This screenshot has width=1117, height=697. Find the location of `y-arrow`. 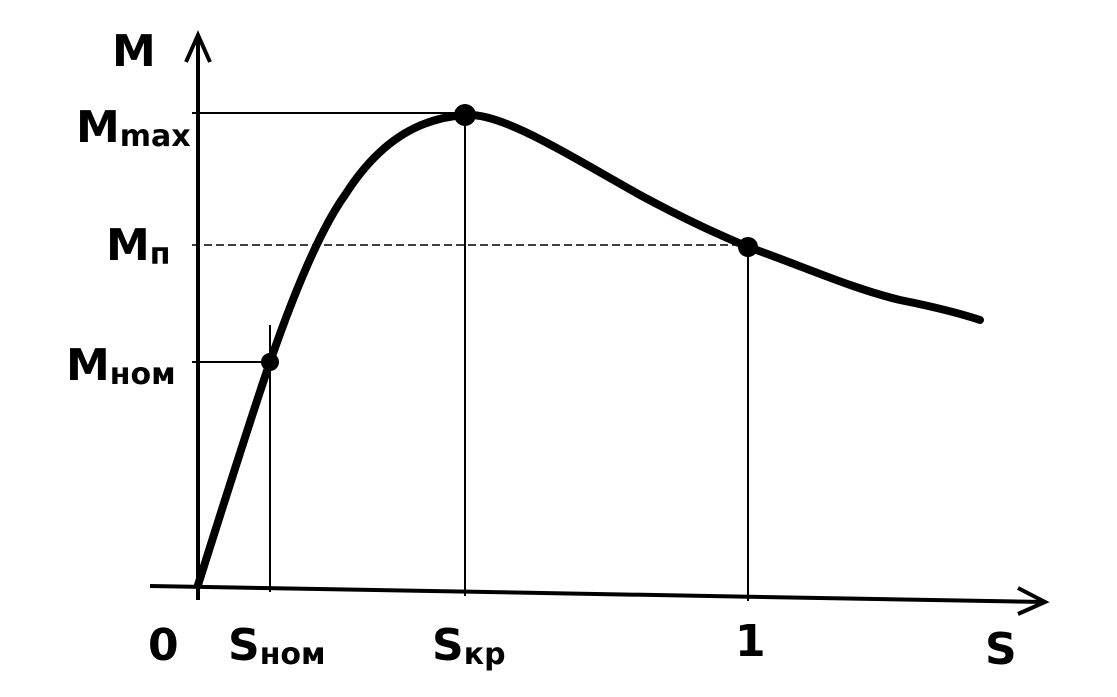

y-arrow is located at coordinates (198, 46).